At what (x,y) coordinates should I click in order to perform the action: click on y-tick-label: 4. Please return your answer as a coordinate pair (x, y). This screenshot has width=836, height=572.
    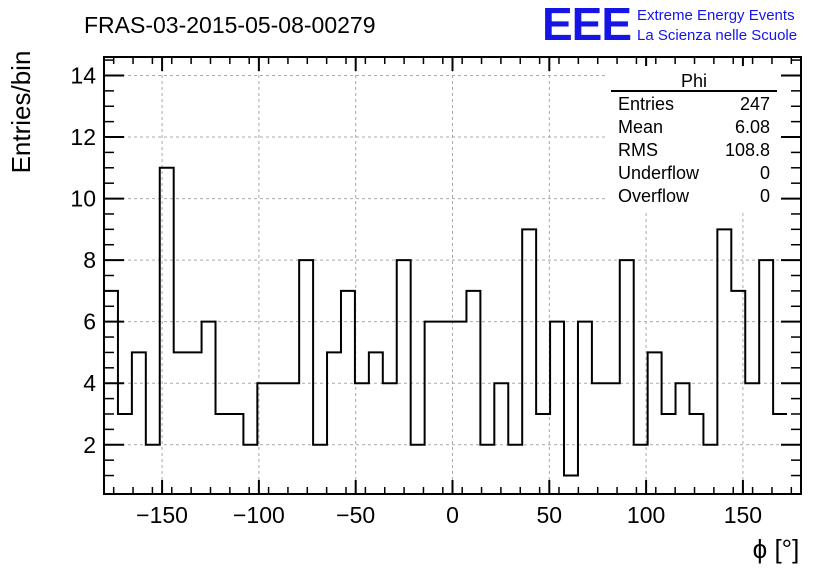
    Looking at the image, I should click on (89, 383).